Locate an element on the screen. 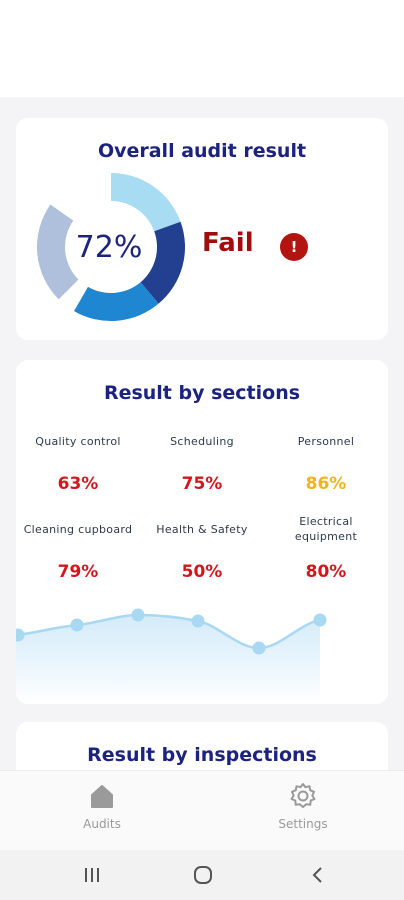 The height and width of the screenshot is (900, 404). inspections-result-title: Result by inspections is located at coordinates (202, 755).